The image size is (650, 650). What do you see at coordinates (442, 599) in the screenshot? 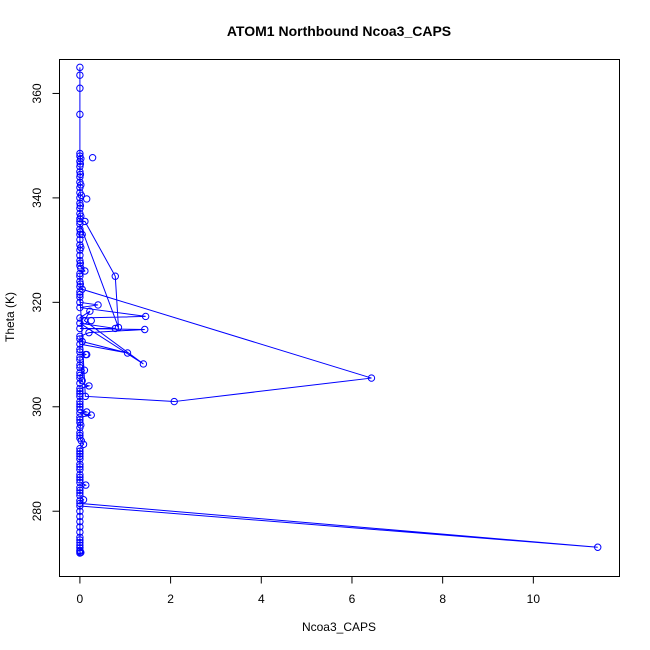
I see `x-tick-label: 8` at bounding box center [442, 599].